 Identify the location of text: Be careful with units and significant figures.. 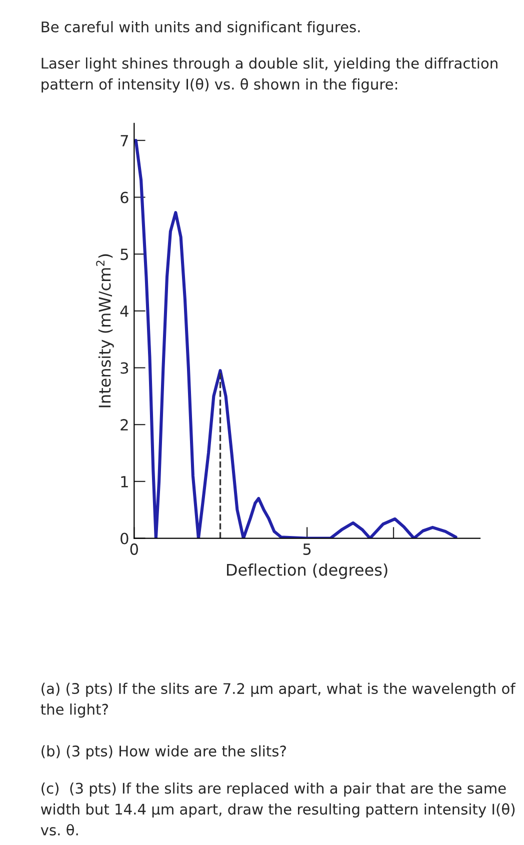
(201, 28).